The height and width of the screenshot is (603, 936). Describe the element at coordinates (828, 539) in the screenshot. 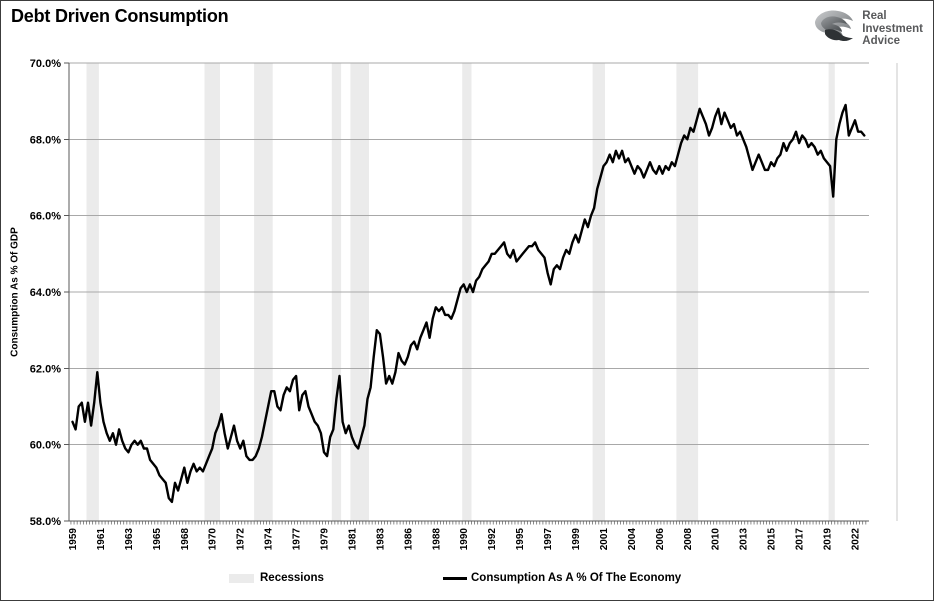

I see `x-tick-label: 2019` at that location.